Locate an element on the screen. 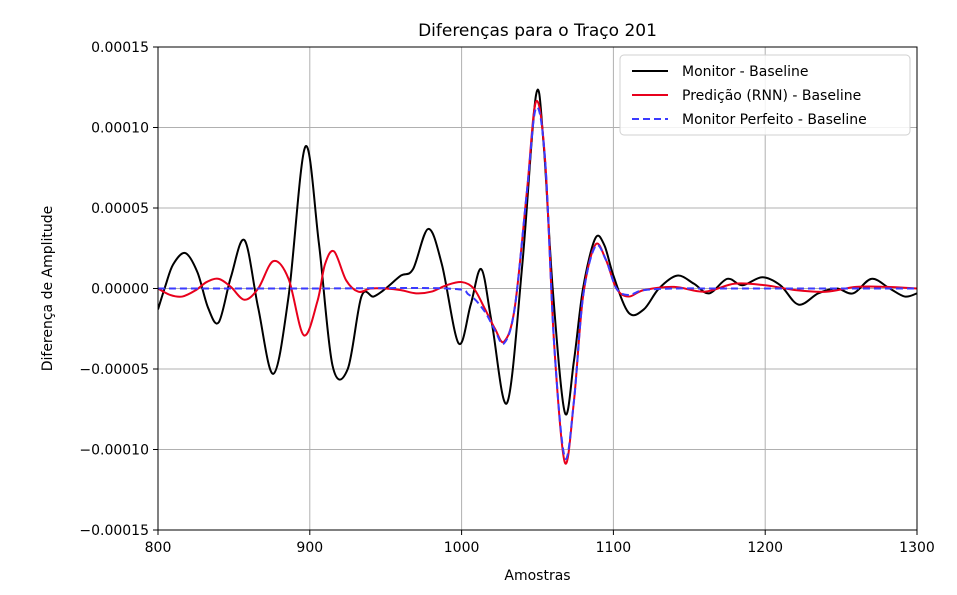 Image resolution: width=957 pixels, height=595 pixels. y-tick-label: −0.00010 is located at coordinates (114, 451).